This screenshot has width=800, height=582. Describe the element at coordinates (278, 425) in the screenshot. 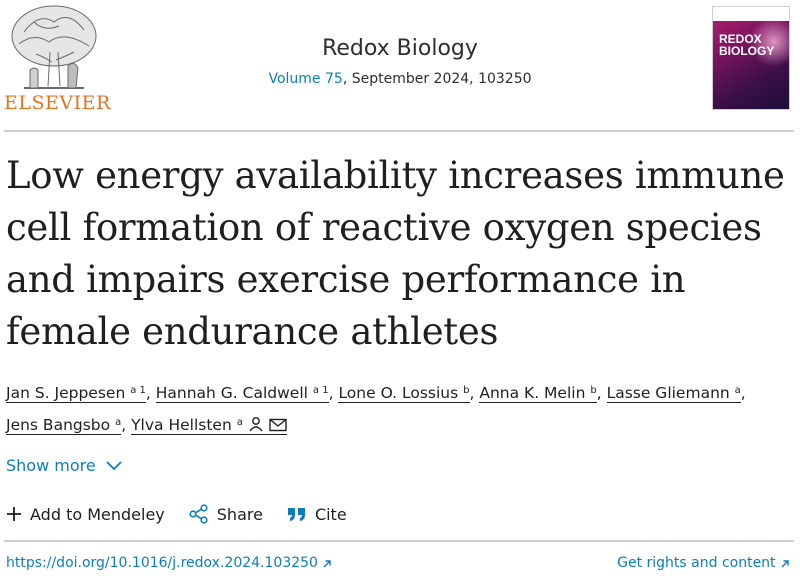

I see `envelope-icon` at that location.